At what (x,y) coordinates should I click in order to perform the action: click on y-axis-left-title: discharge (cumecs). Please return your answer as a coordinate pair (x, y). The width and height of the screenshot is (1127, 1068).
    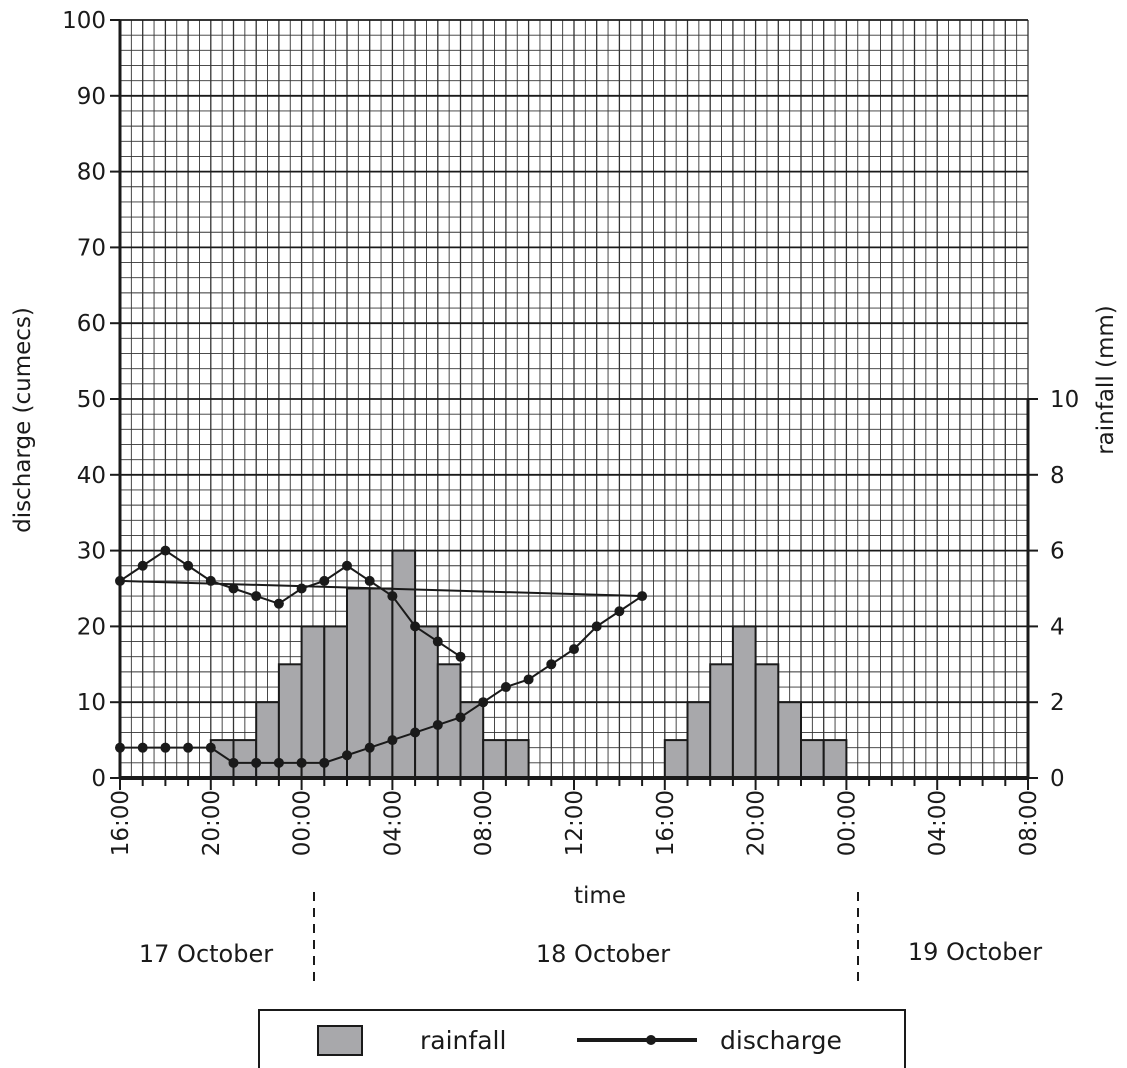
    Looking at the image, I should click on (23, 420).